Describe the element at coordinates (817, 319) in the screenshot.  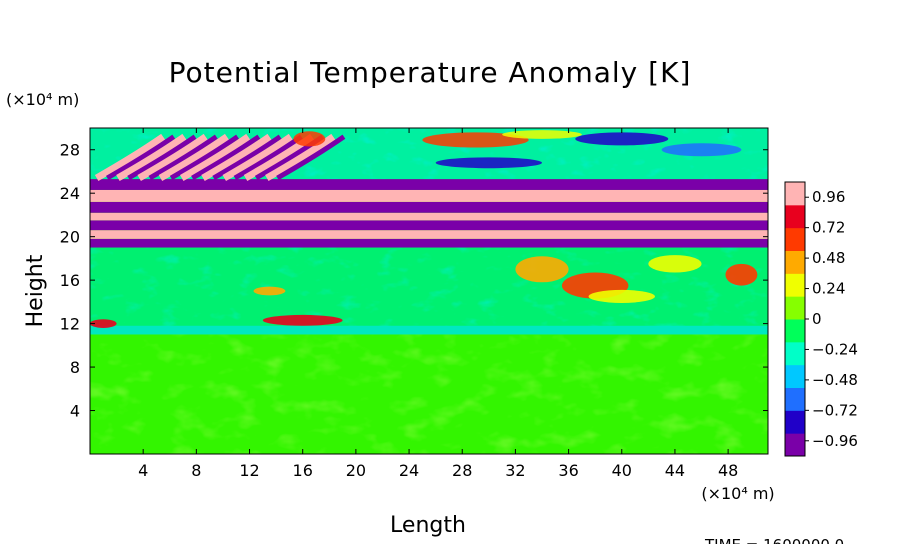
I see `colorbar-label: 0` at that location.